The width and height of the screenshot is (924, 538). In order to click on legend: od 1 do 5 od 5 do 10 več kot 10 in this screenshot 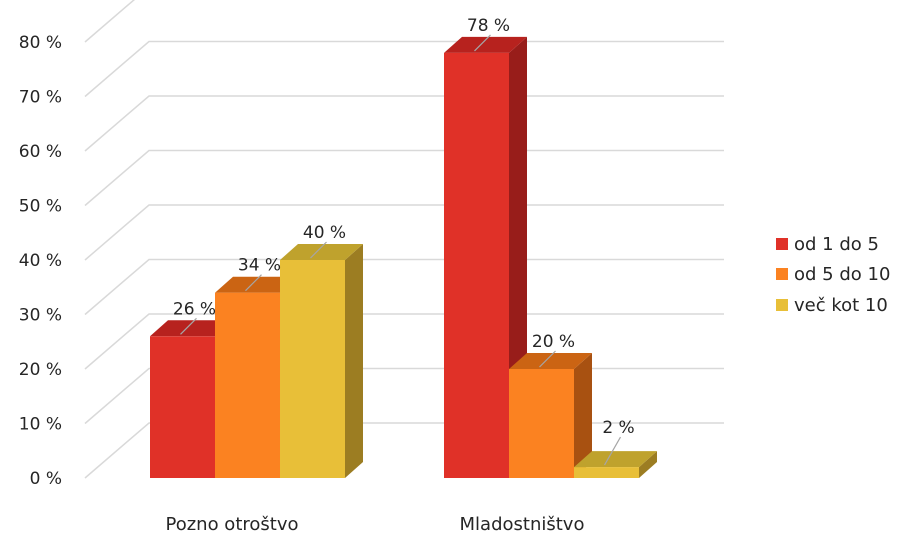, I will do `click(833, 275)`.